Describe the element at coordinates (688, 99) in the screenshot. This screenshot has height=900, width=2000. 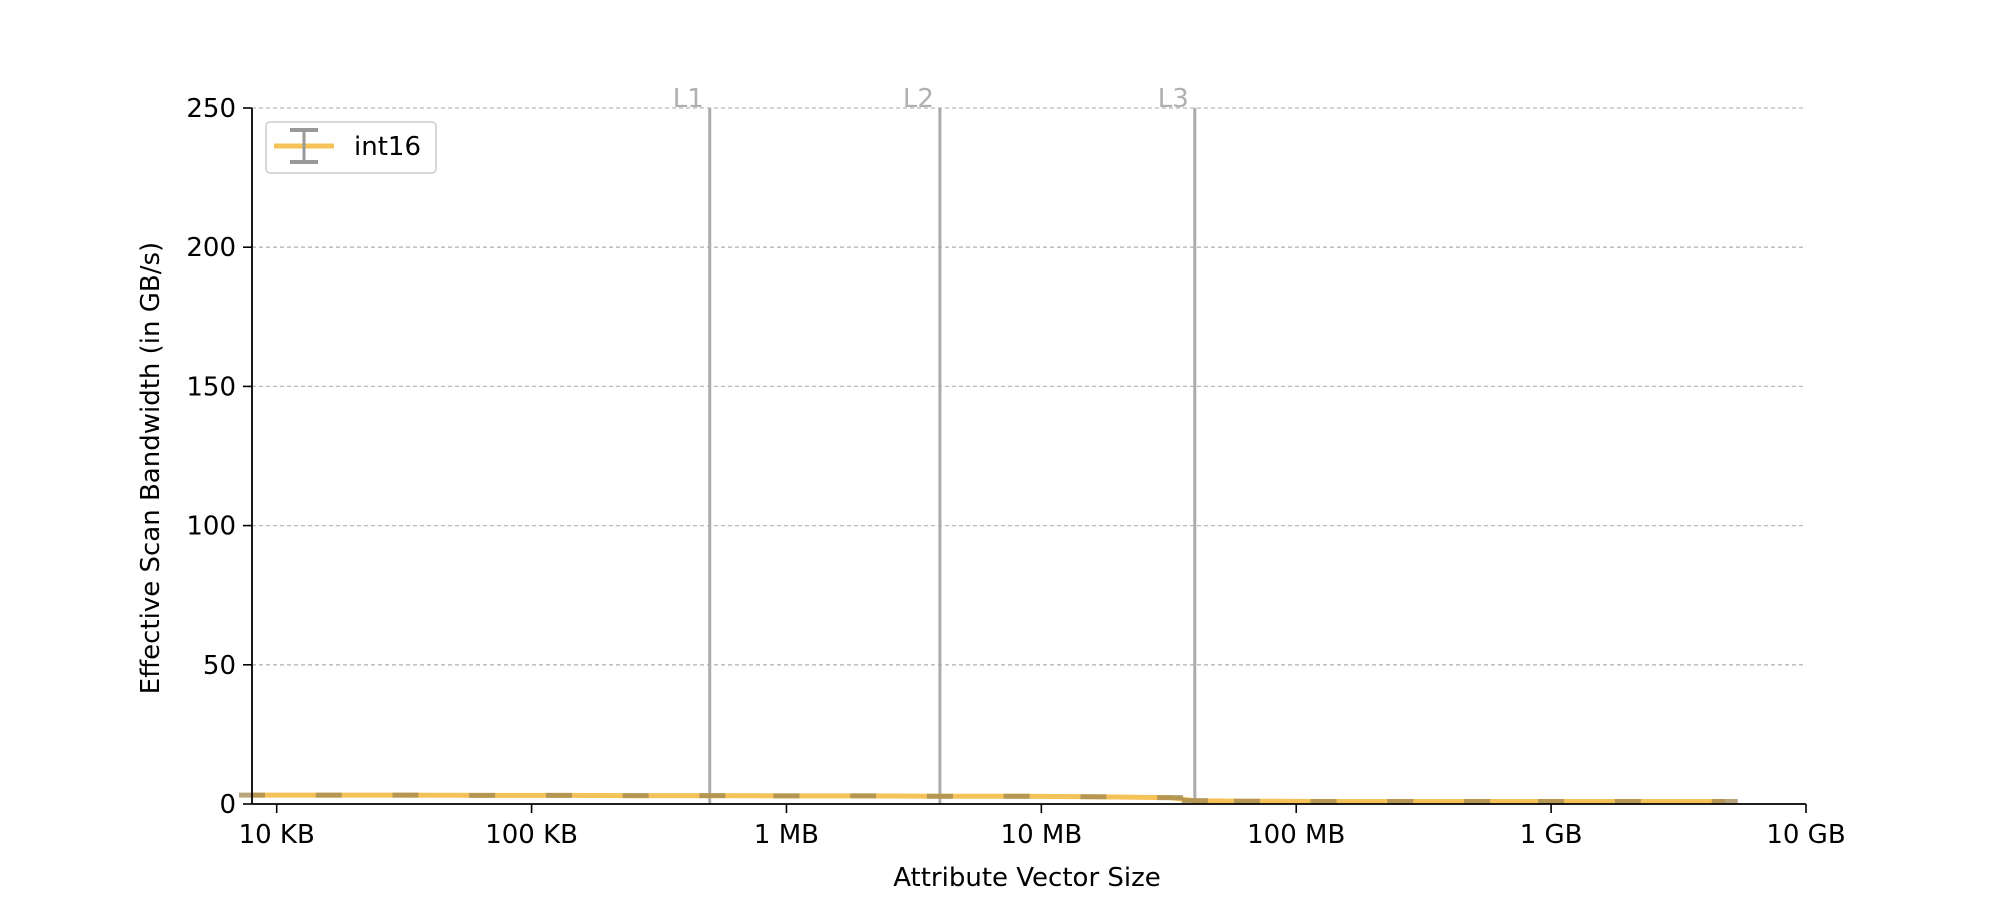
I see `cache-label-l1: L1` at that location.